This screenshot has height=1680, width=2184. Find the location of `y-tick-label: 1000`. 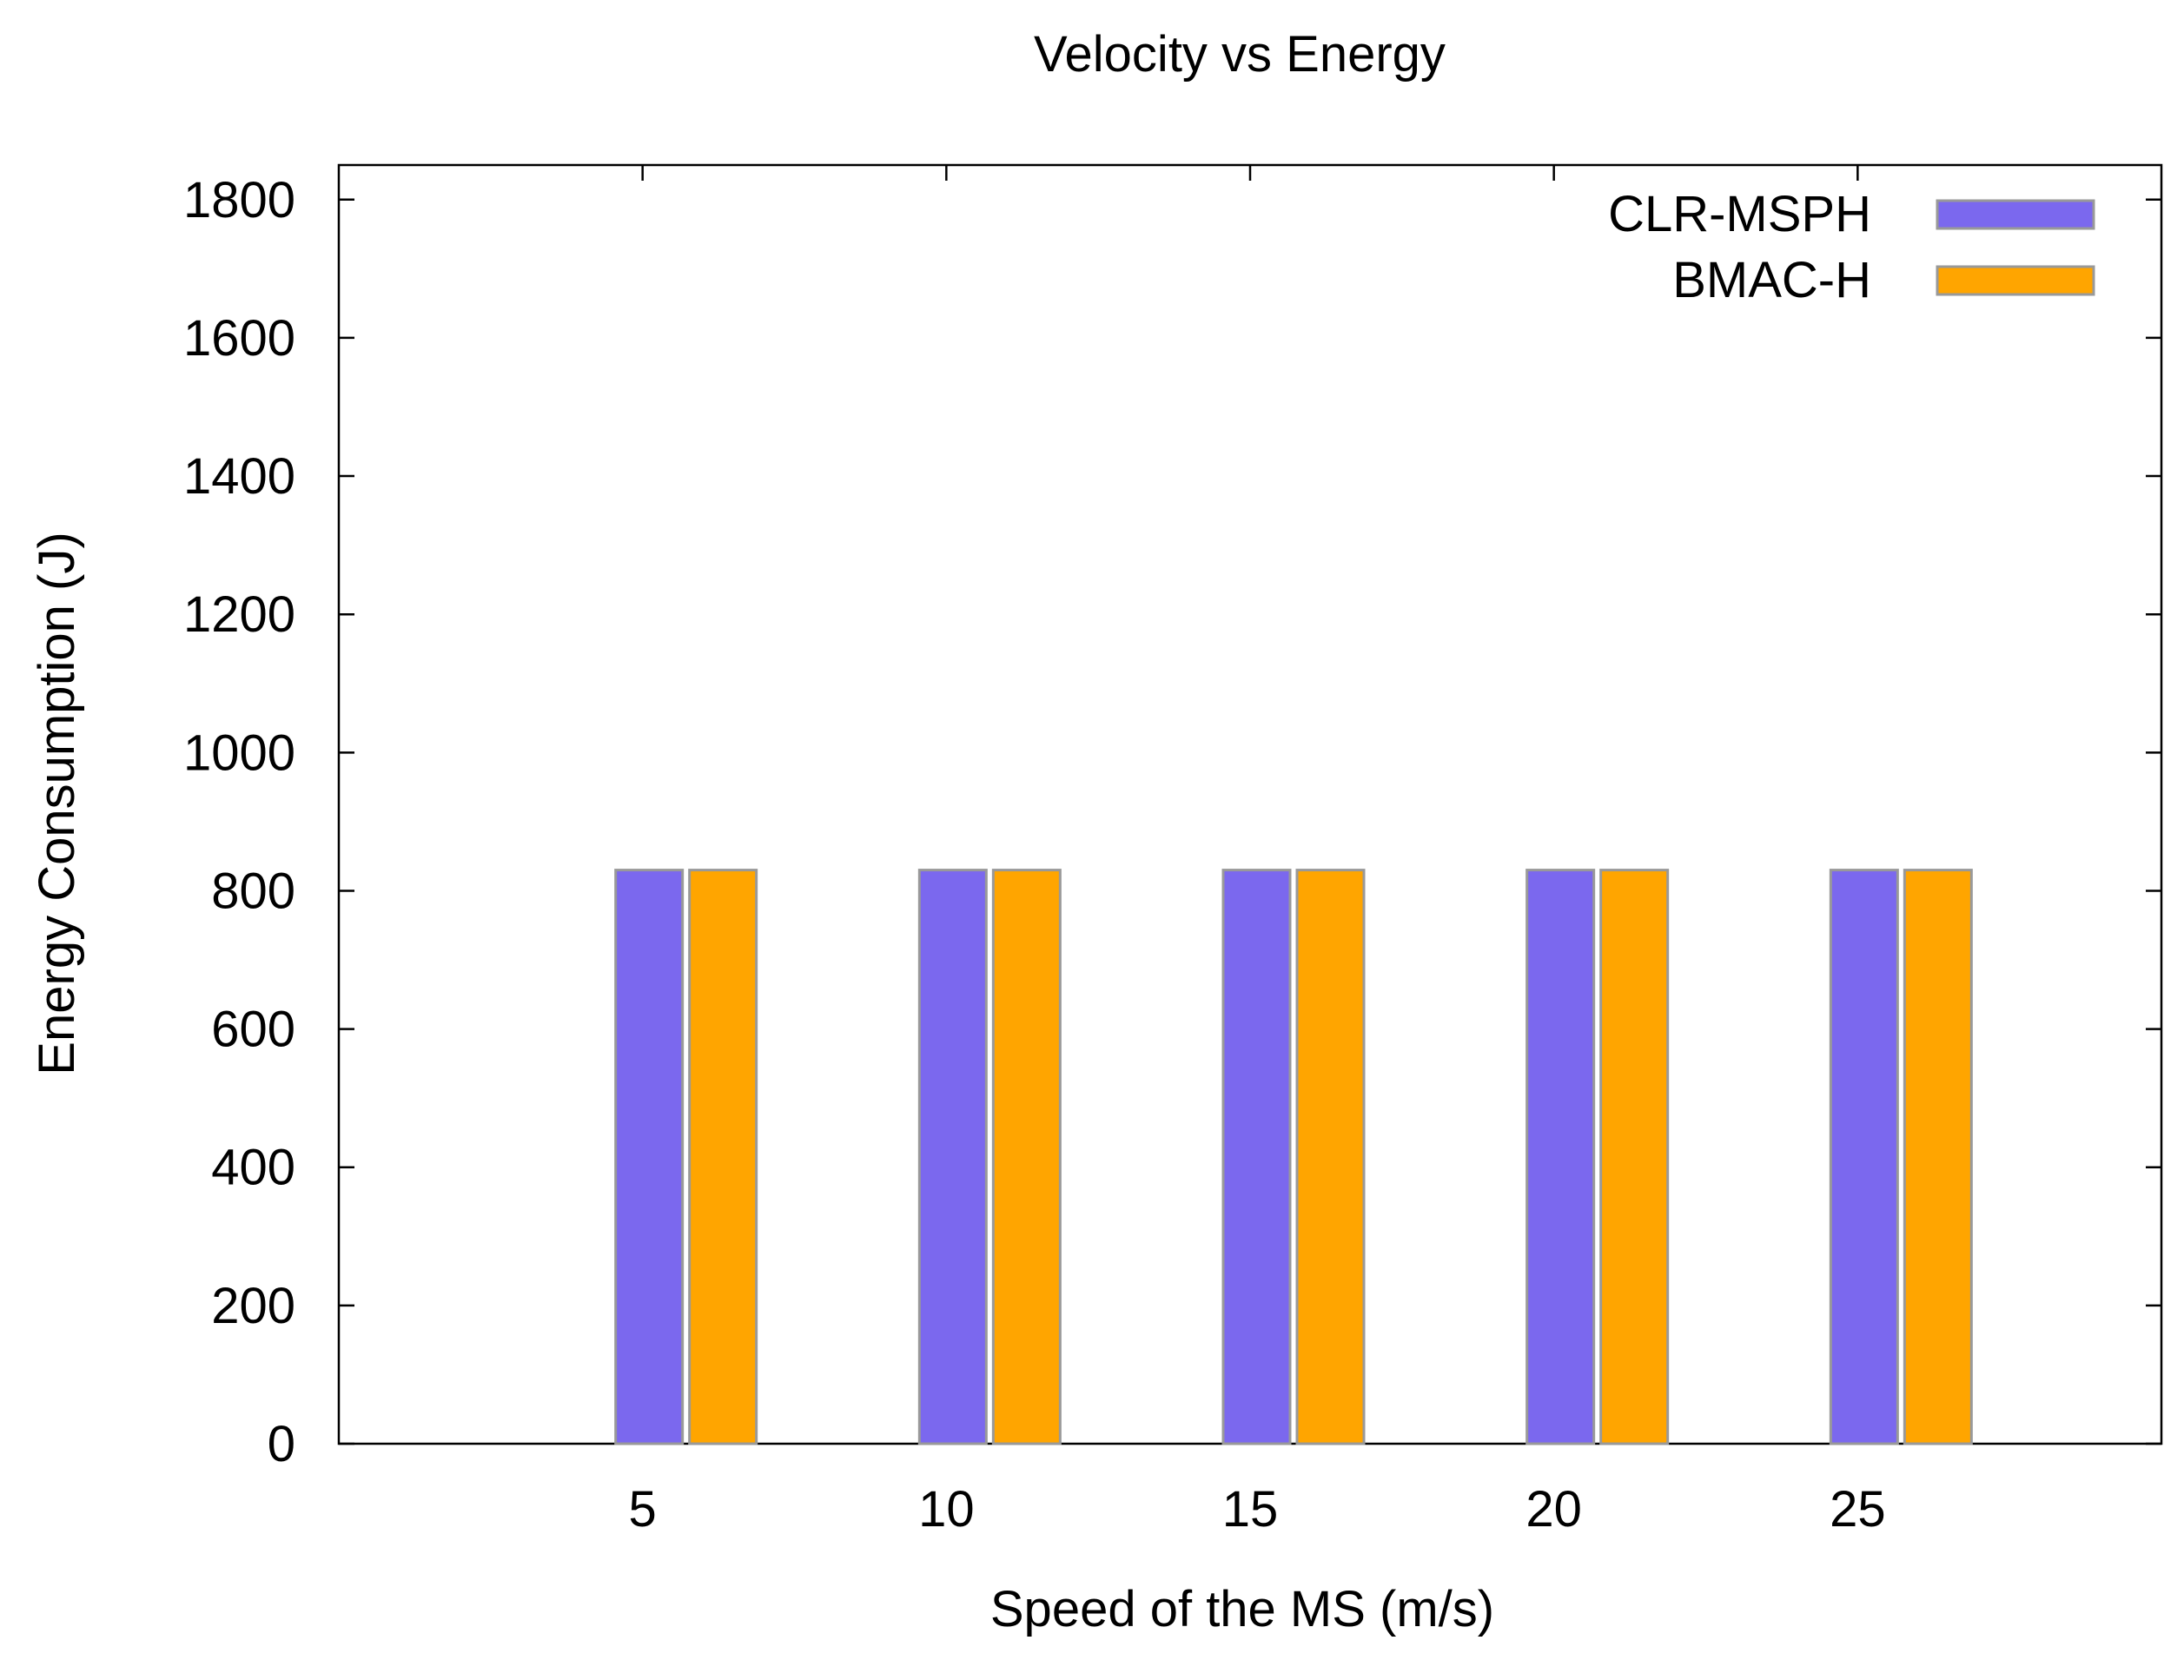

y-tick-label: 1000 is located at coordinates (239, 752).